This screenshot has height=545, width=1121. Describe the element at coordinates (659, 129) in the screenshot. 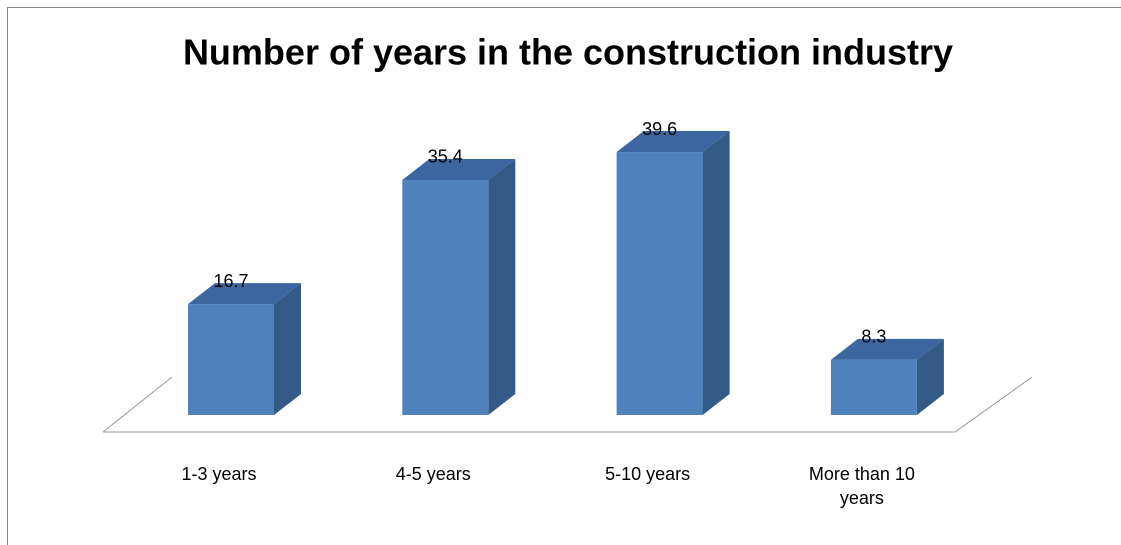

I see `value-label: 39.6` at that location.